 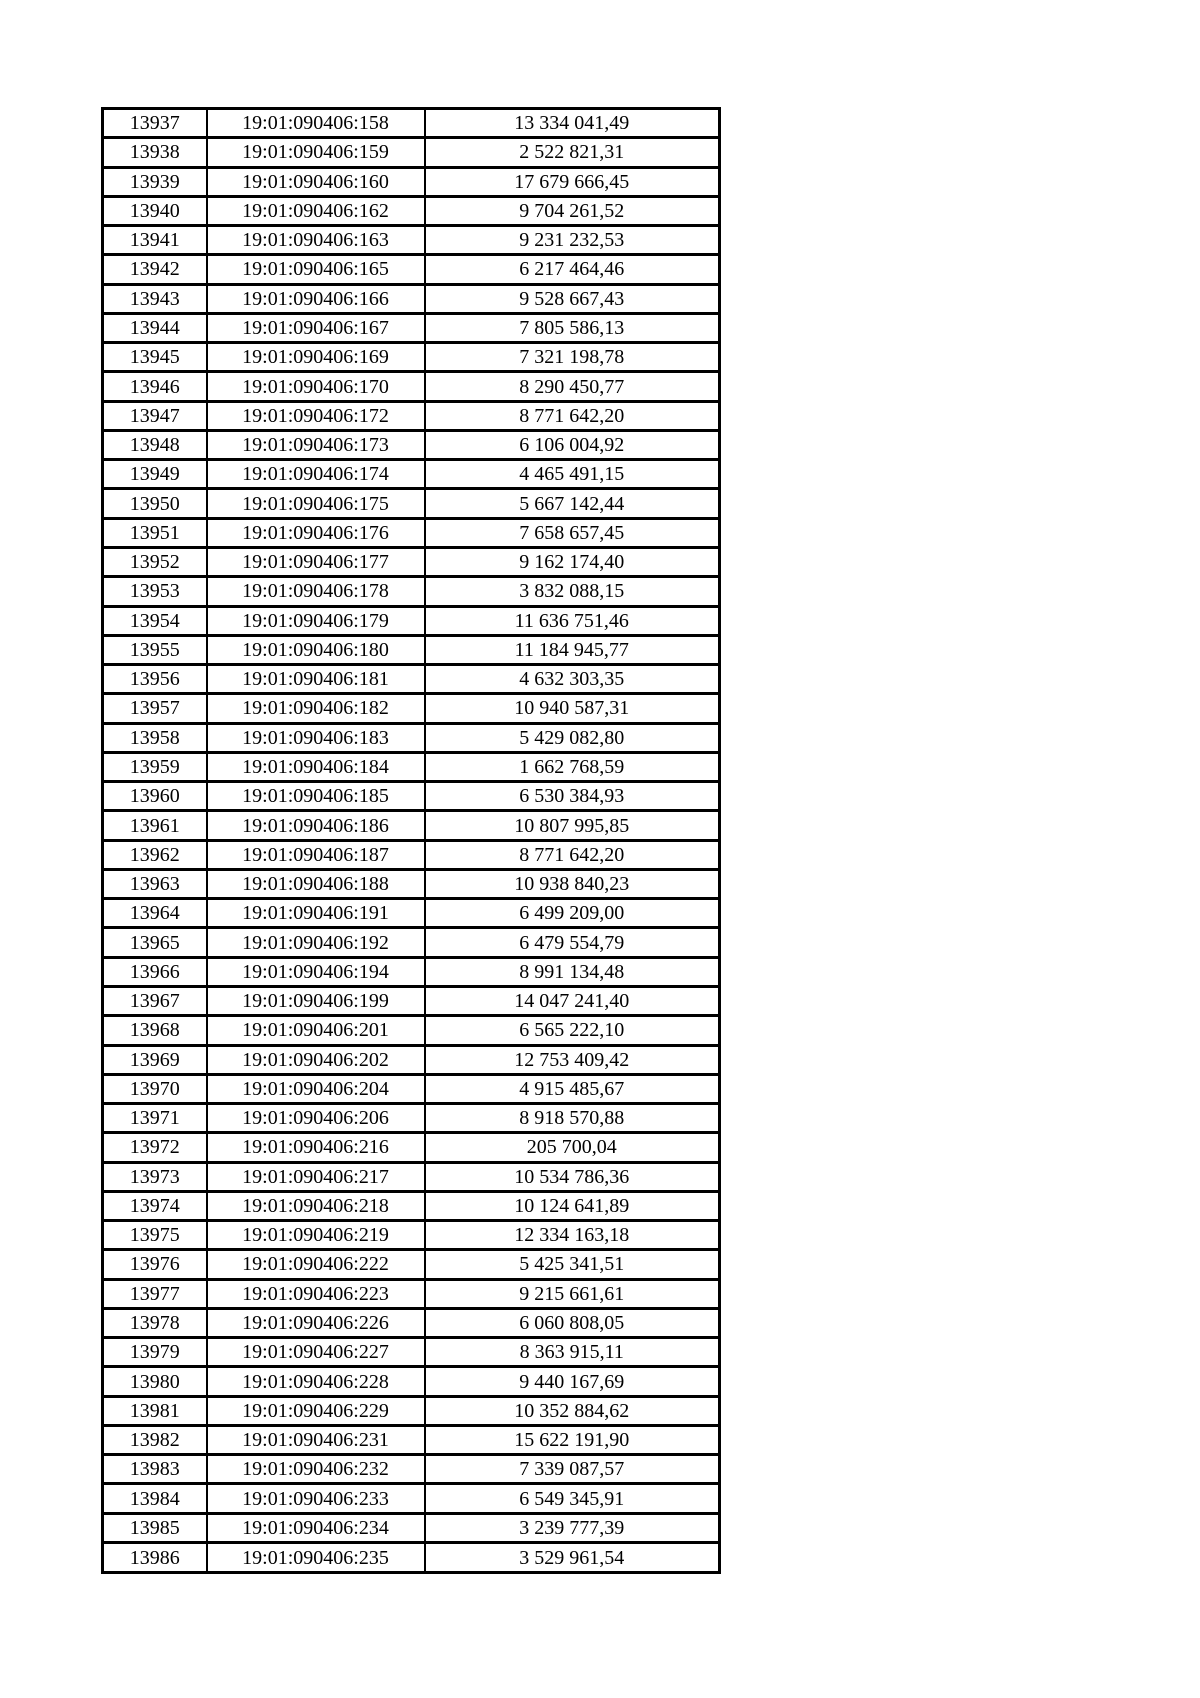 What do you see at coordinates (154, 445) in the screenshot?
I see `record-id-cell: 13948` at bounding box center [154, 445].